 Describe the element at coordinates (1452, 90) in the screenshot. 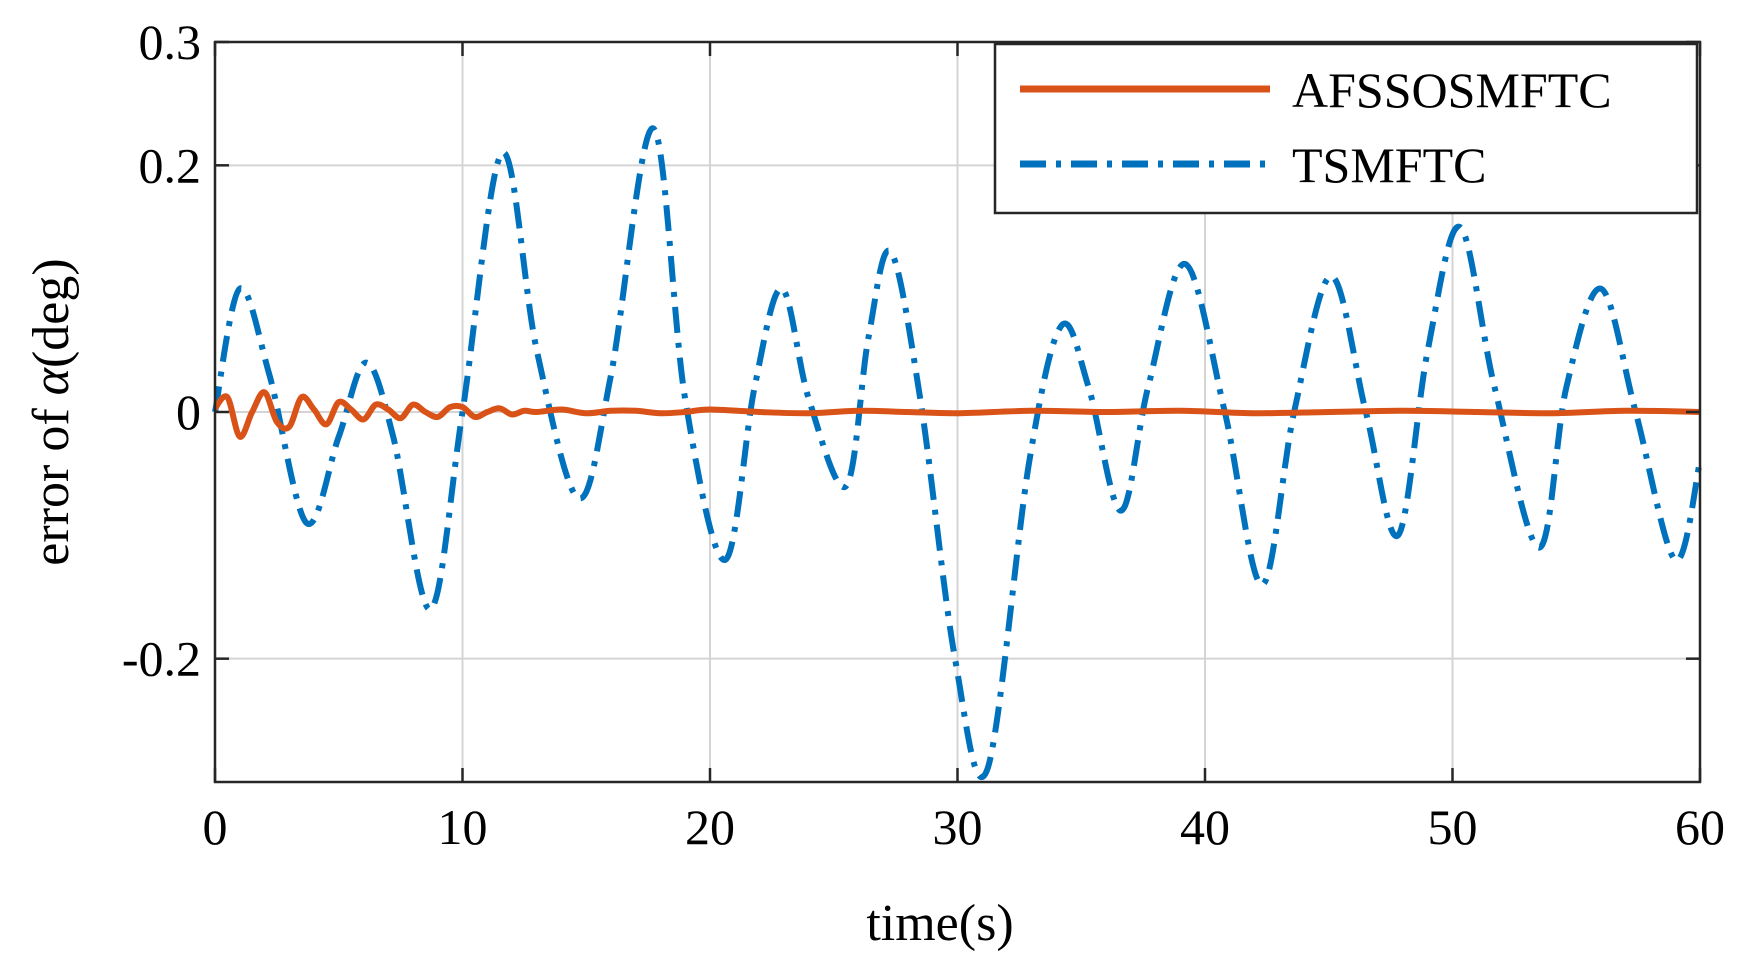

I see `legend-label-afssosmftc: AFSSOSMFTC` at that location.